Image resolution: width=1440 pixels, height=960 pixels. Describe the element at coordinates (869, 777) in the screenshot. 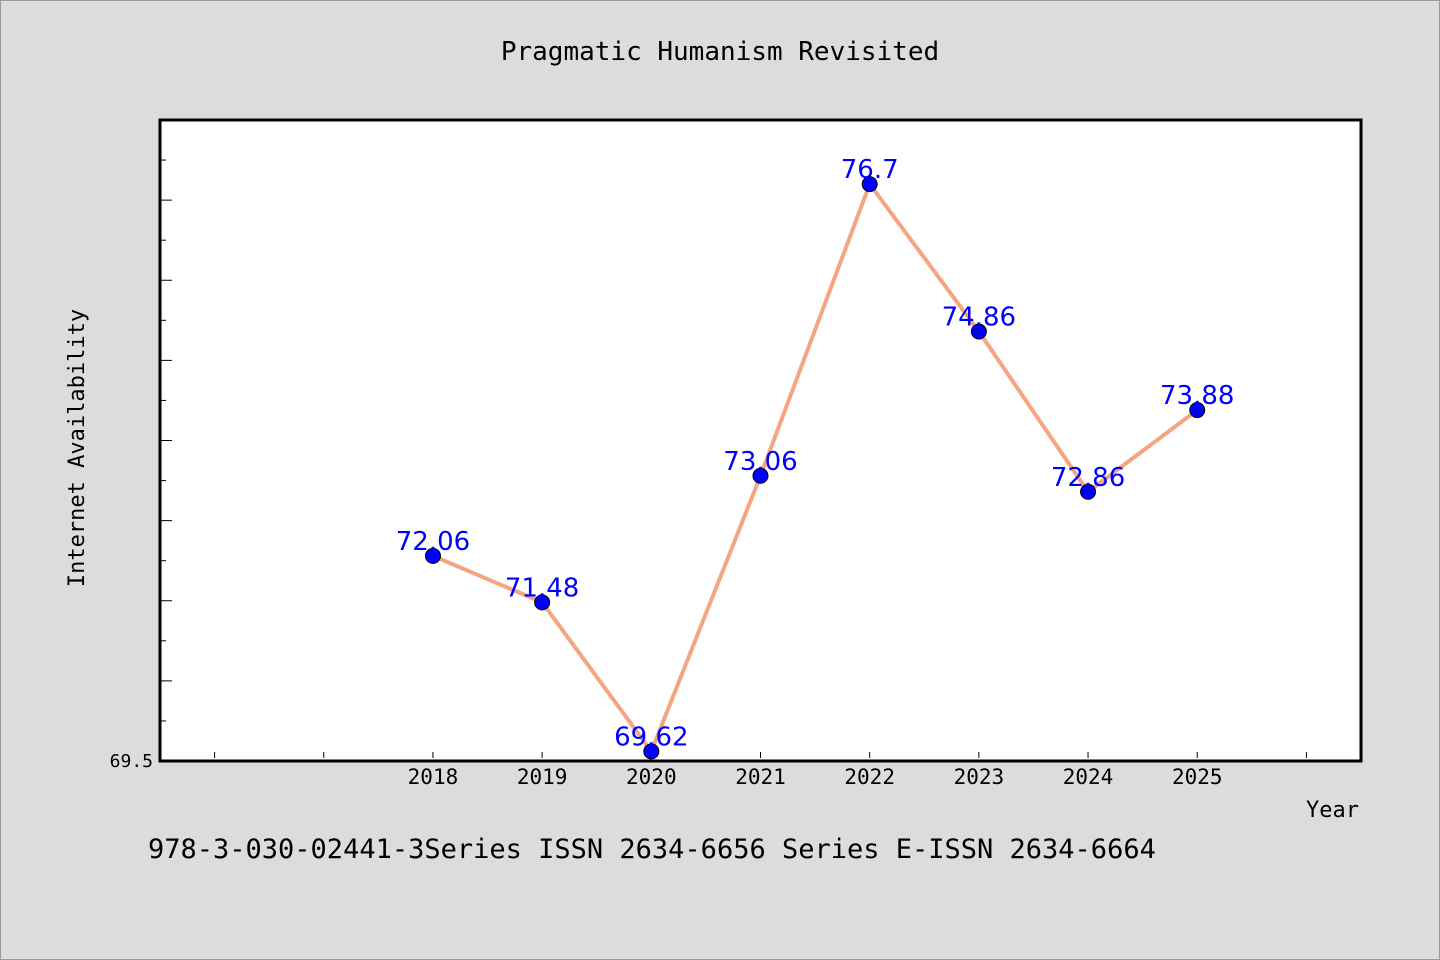

I see `x-tick-label: 2022` at that location.